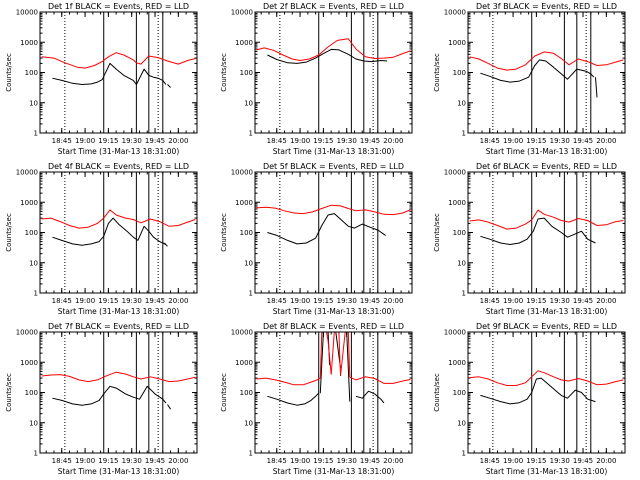 The width and height of the screenshot is (640, 480). Describe the element at coordinates (333, 6) in the screenshot. I see `panel-title: Det 2f BLACK = Events, RED = LLD` at that location.